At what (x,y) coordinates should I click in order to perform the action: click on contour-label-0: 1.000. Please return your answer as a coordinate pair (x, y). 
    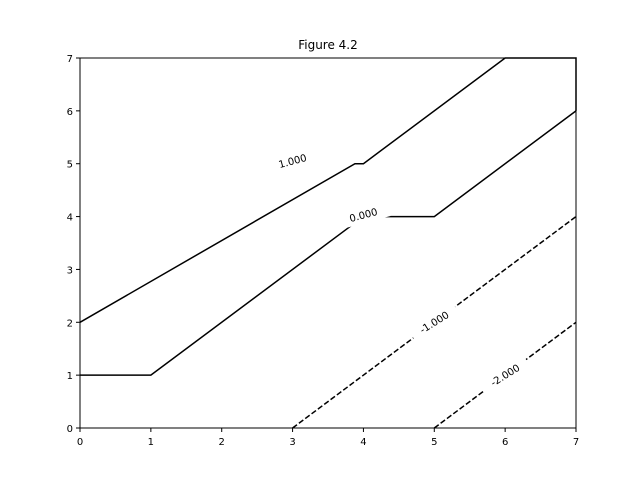
    Looking at the image, I should click on (293, 162).